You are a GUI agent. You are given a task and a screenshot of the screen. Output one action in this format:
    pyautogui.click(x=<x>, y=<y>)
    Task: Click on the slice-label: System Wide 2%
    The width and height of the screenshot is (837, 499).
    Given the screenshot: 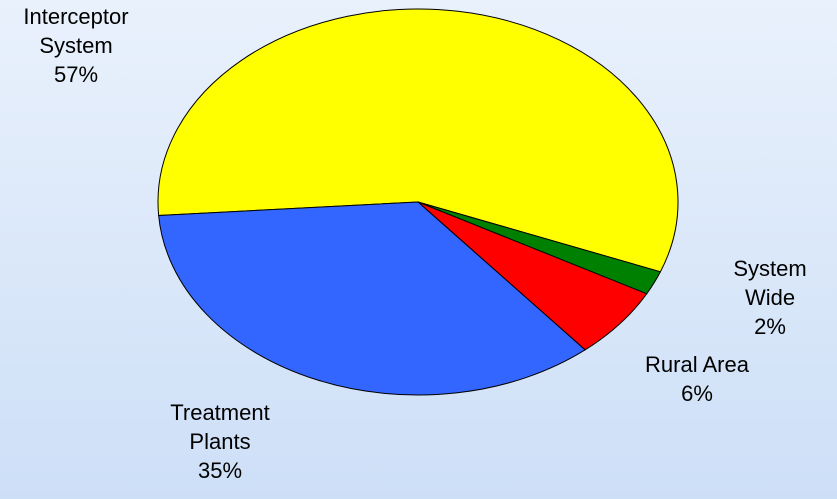 What is the action you would take?
    pyautogui.click(x=770, y=297)
    